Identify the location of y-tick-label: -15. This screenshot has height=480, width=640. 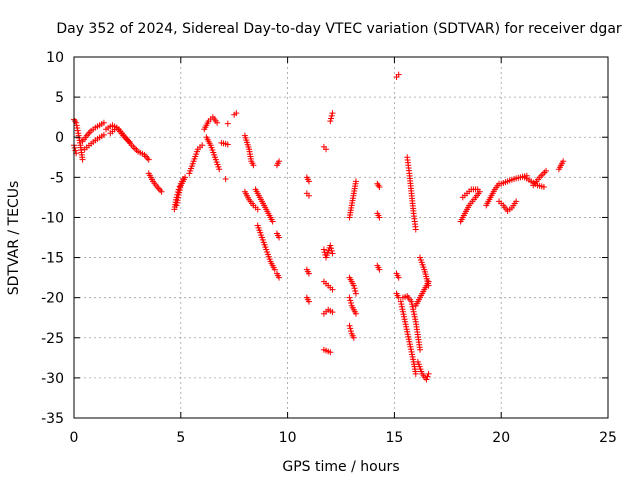
(52, 259).